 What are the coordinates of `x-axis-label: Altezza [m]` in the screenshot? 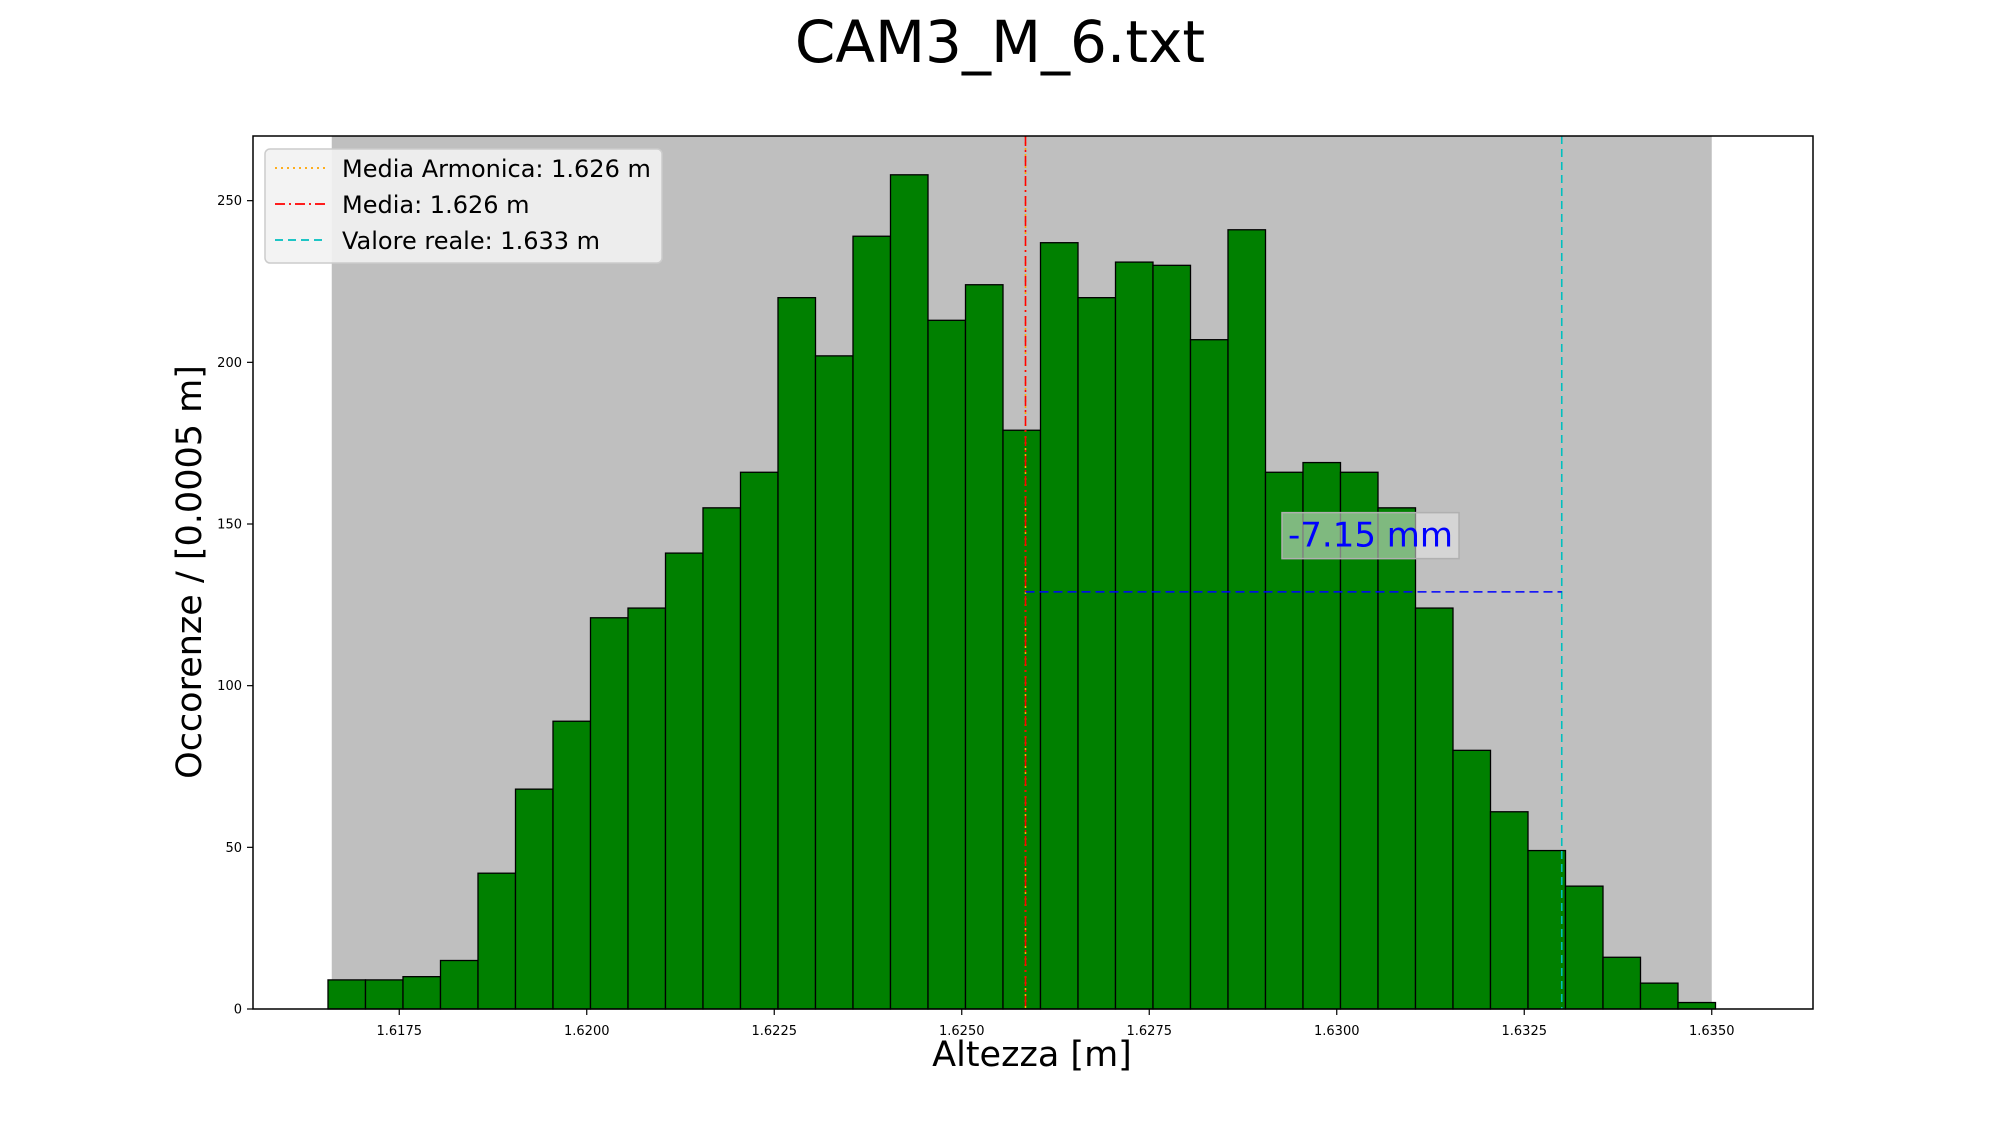 It's located at (1032, 1055).